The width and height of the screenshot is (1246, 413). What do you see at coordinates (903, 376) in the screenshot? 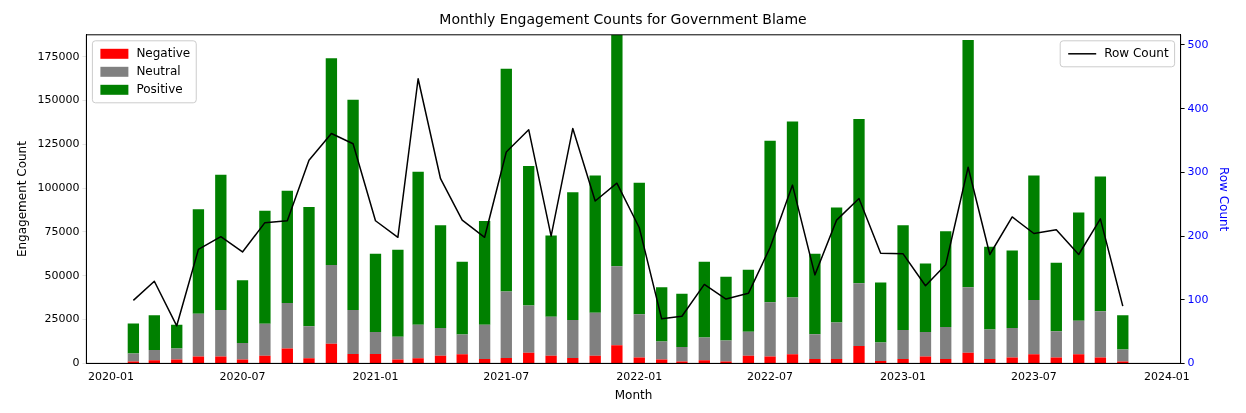
I see `x-tick-label: 2023-01` at bounding box center [903, 376].